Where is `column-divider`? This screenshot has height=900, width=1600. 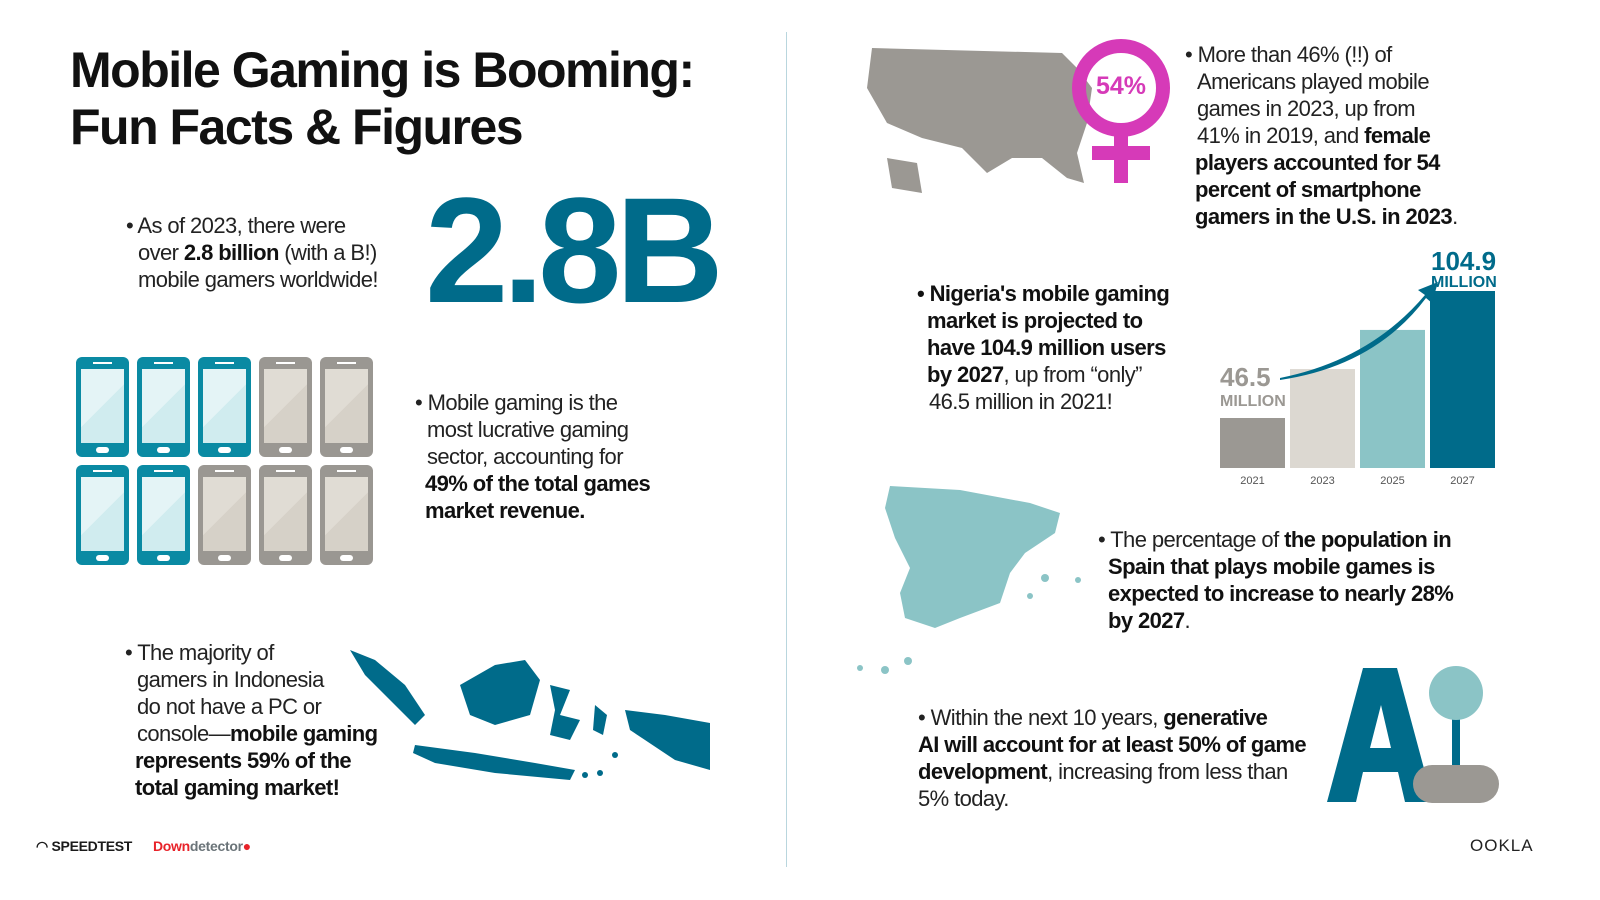 column-divider is located at coordinates (786, 449).